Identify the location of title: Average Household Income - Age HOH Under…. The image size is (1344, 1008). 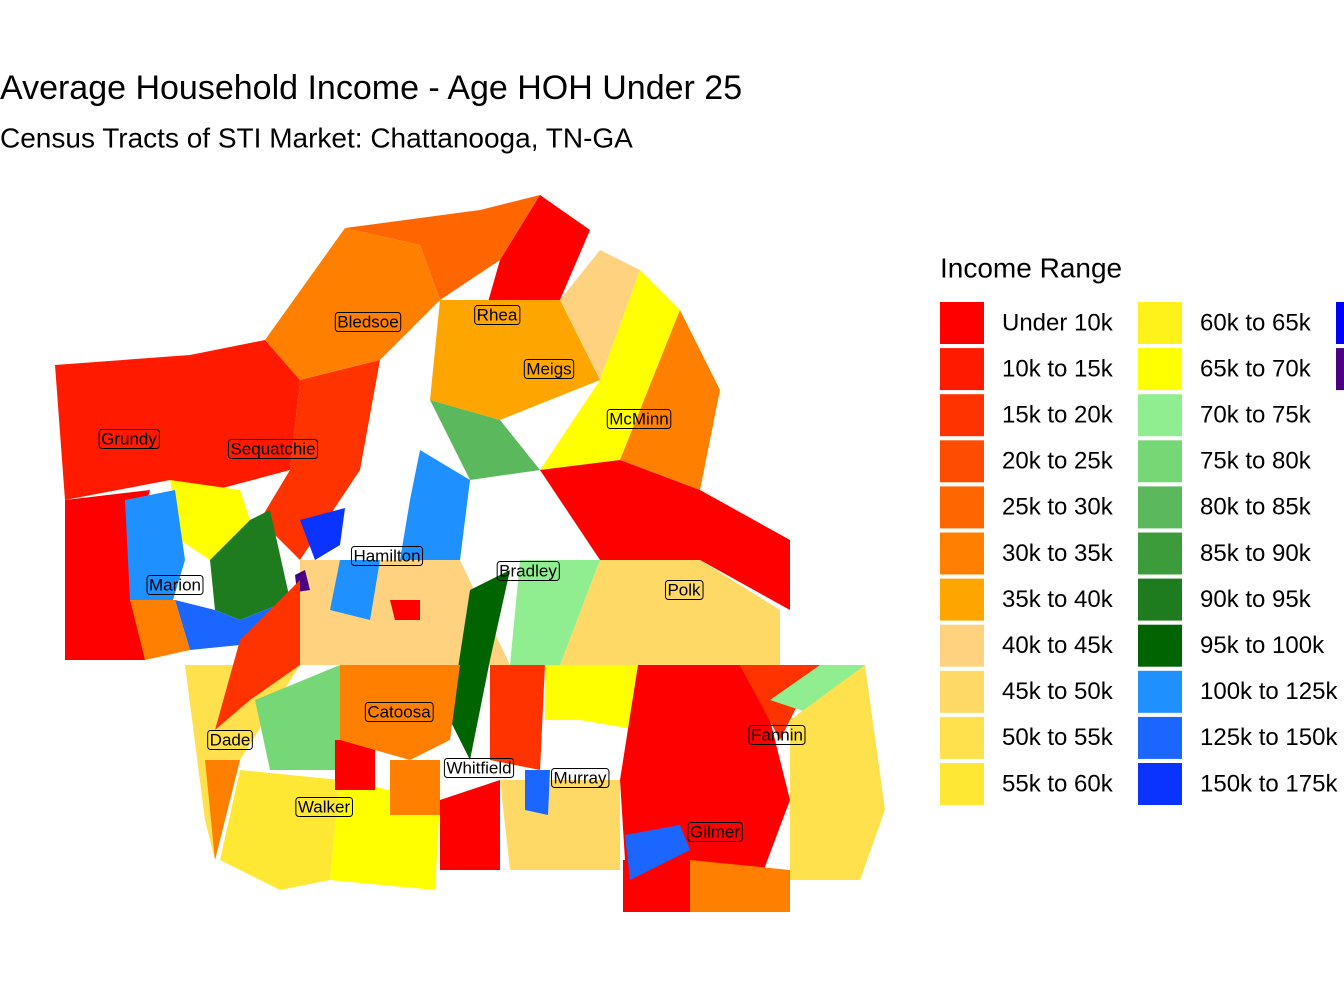
(371, 88).